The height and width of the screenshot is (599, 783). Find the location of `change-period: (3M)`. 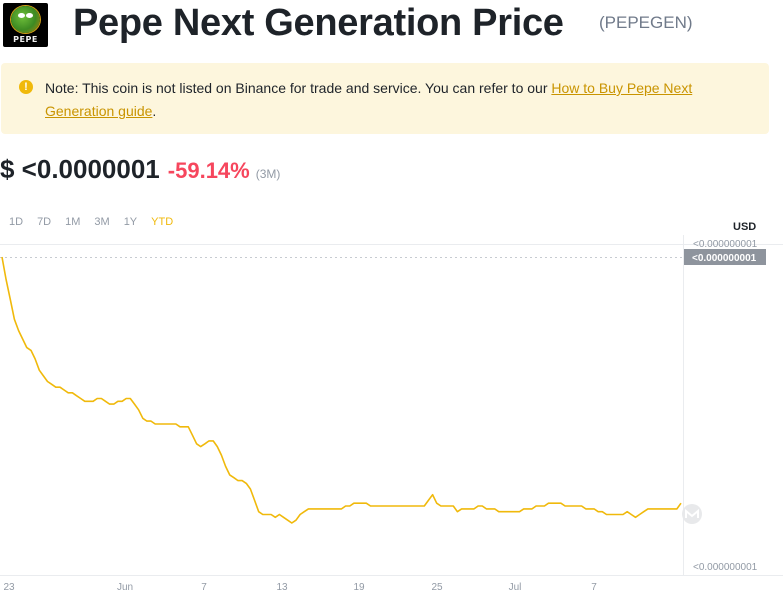

change-period: (3M) is located at coordinates (268, 174).